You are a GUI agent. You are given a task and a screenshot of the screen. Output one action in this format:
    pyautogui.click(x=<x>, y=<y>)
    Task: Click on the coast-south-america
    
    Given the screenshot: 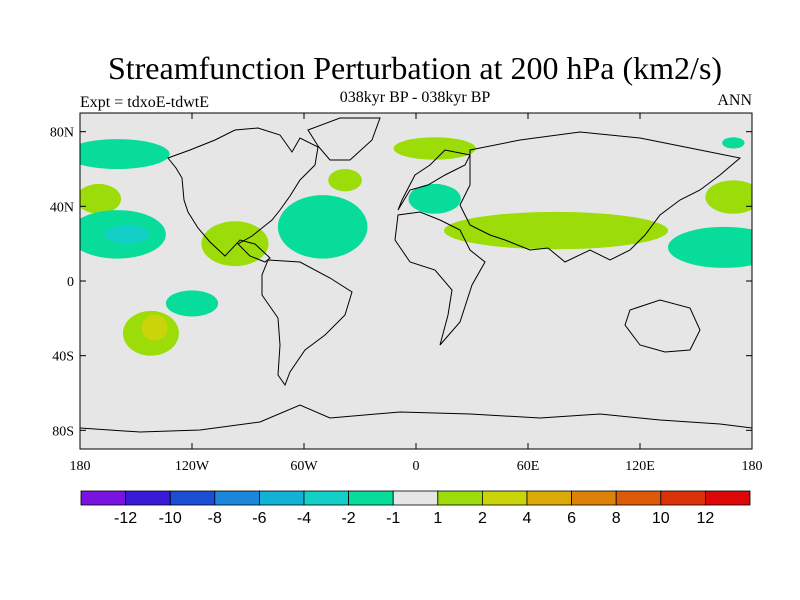 What is the action you would take?
    pyautogui.click(x=307, y=323)
    